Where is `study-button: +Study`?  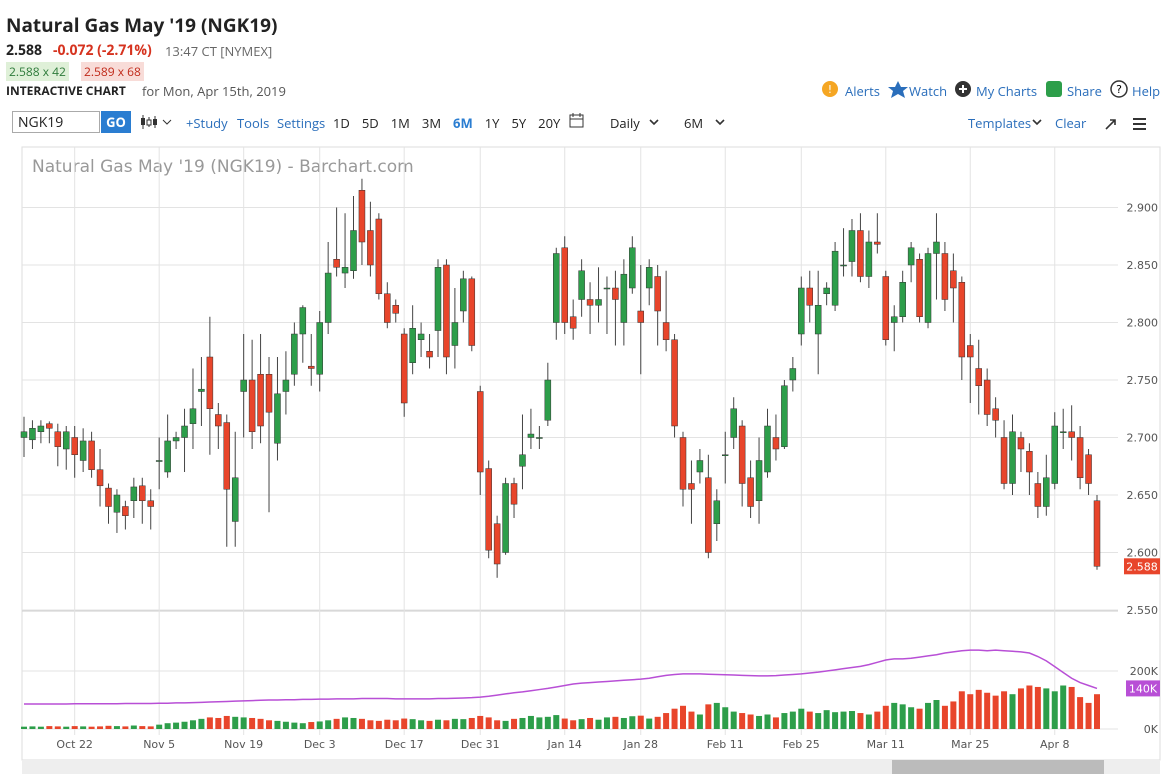 study-button: +Study is located at coordinates (207, 123).